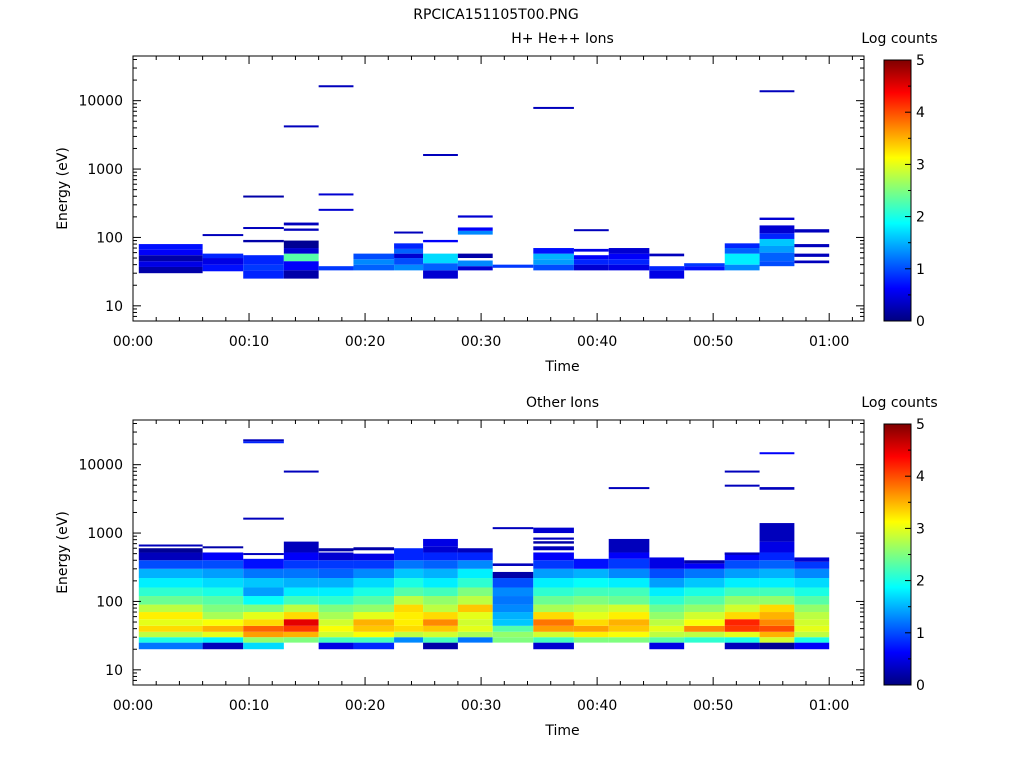 The width and height of the screenshot is (1024, 768). What do you see at coordinates (829, 706) in the screenshot?
I see `x-tick-label: 01:00` at bounding box center [829, 706].